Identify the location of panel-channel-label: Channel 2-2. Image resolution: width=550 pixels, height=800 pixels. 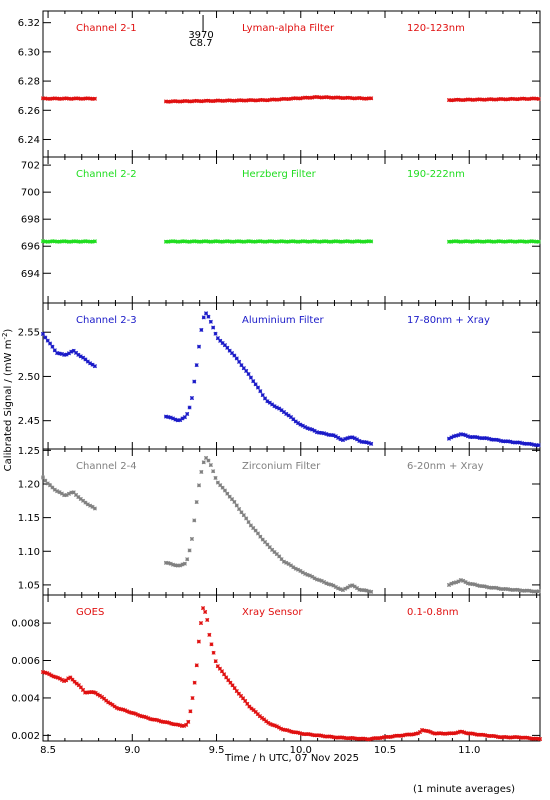
(106, 174).